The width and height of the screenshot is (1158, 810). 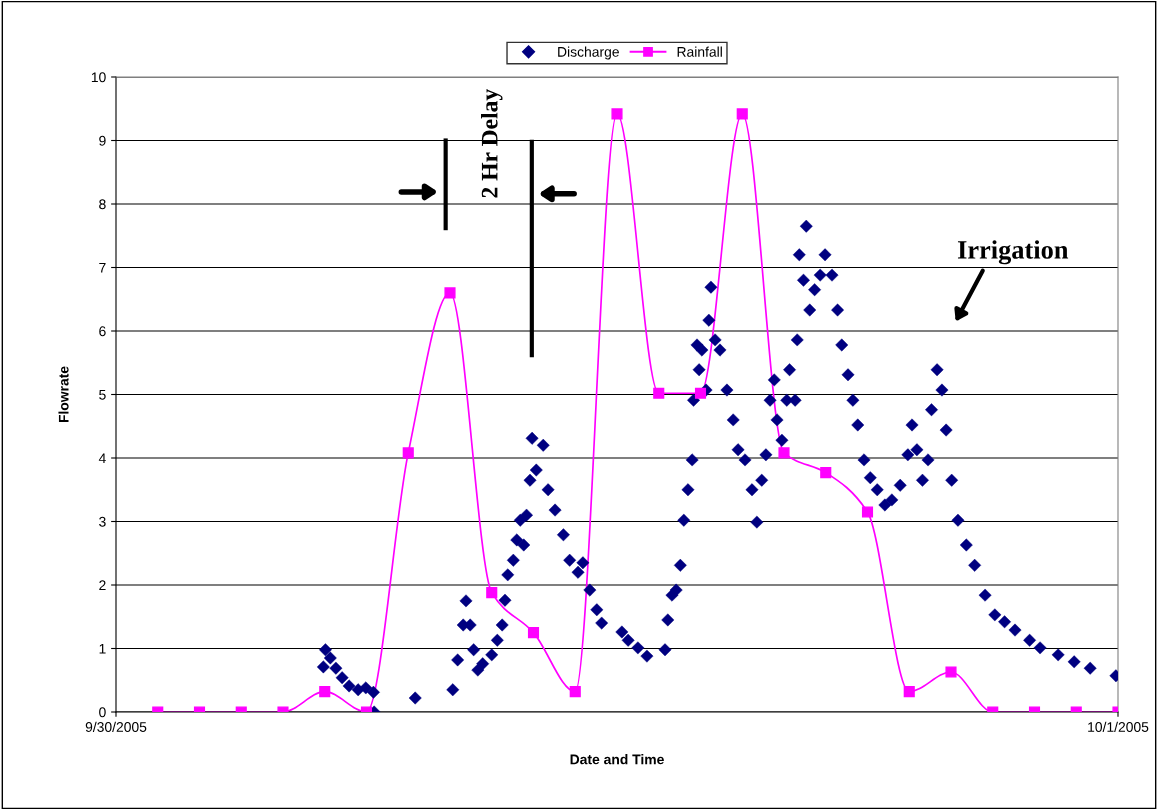 What do you see at coordinates (102, 394) in the screenshot?
I see `y-tick-label: 5` at bounding box center [102, 394].